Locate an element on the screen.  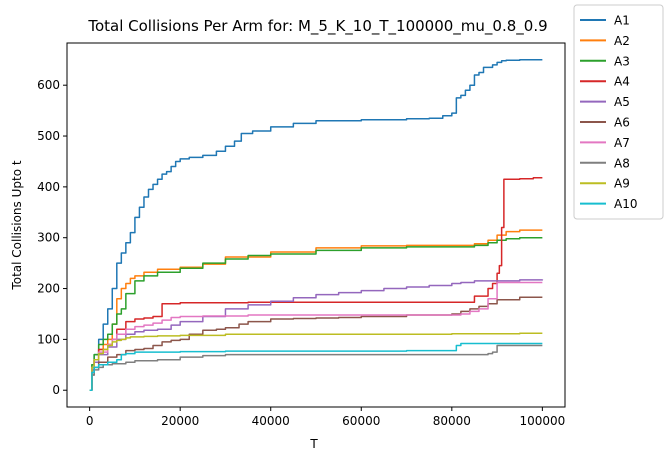
y-tick-label: 500 is located at coordinates (48, 136).